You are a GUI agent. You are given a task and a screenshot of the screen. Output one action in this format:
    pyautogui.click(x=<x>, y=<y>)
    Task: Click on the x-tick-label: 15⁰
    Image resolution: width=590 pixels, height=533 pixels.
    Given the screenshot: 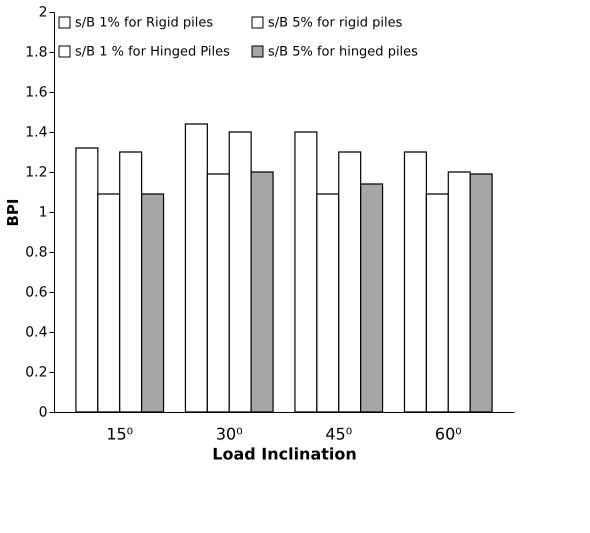 What is the action you would take?
    pyautogui.click(x=120, y=434)
    